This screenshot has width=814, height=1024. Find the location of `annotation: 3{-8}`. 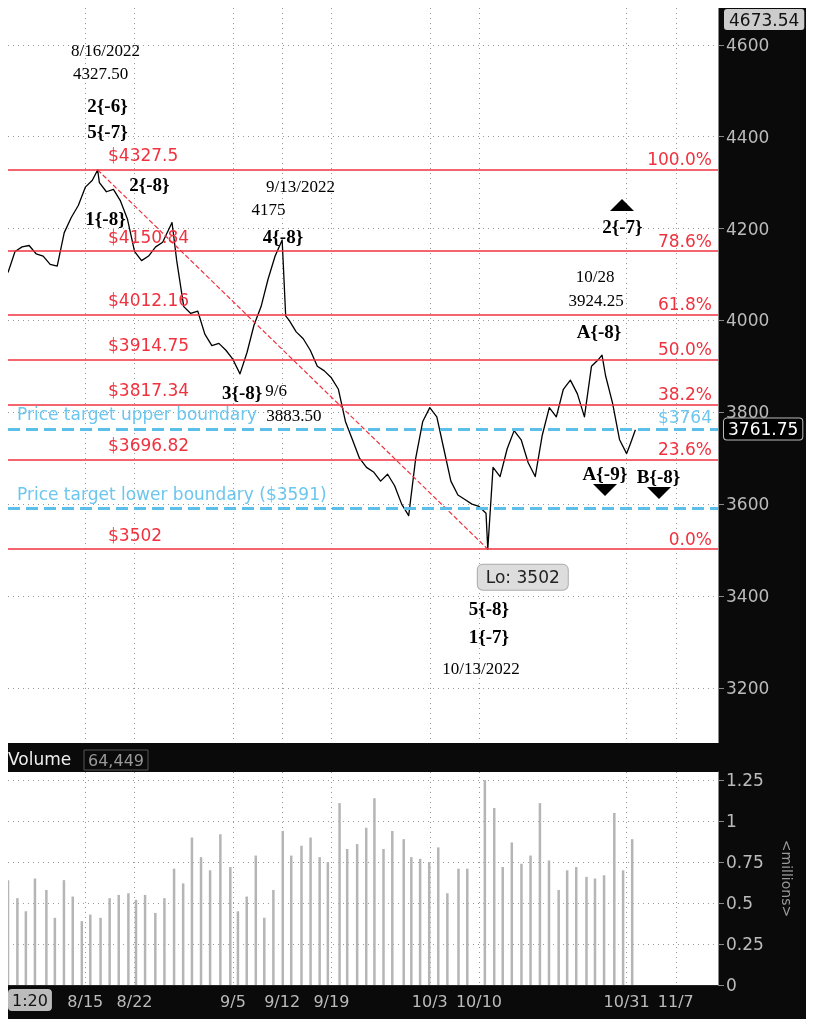

annotation: 3{-8} is located at coordinates (242, 392).